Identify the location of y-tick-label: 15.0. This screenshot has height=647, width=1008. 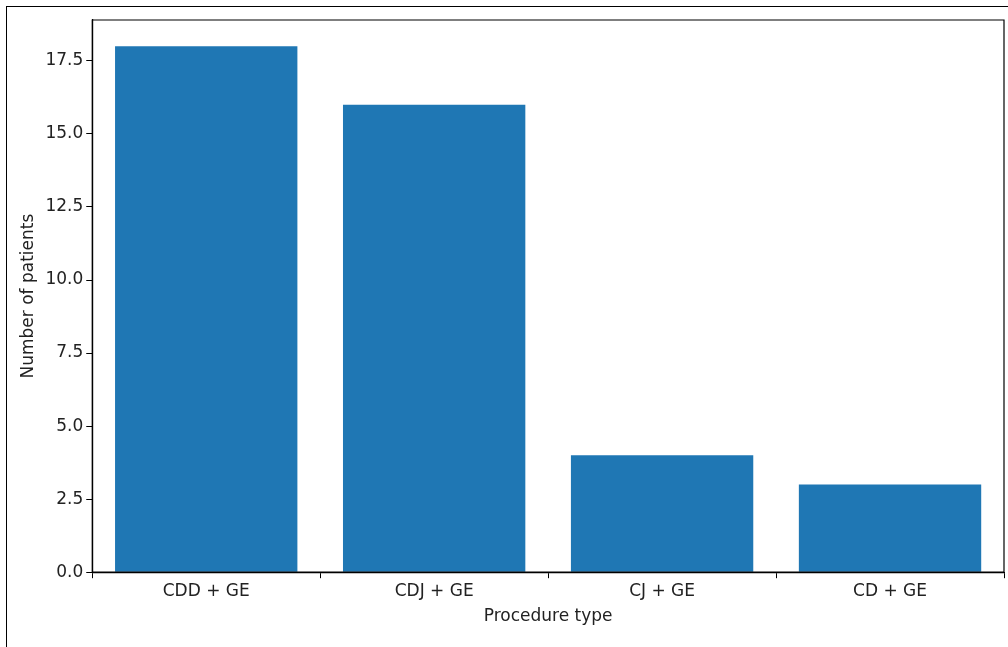
(64, 132).